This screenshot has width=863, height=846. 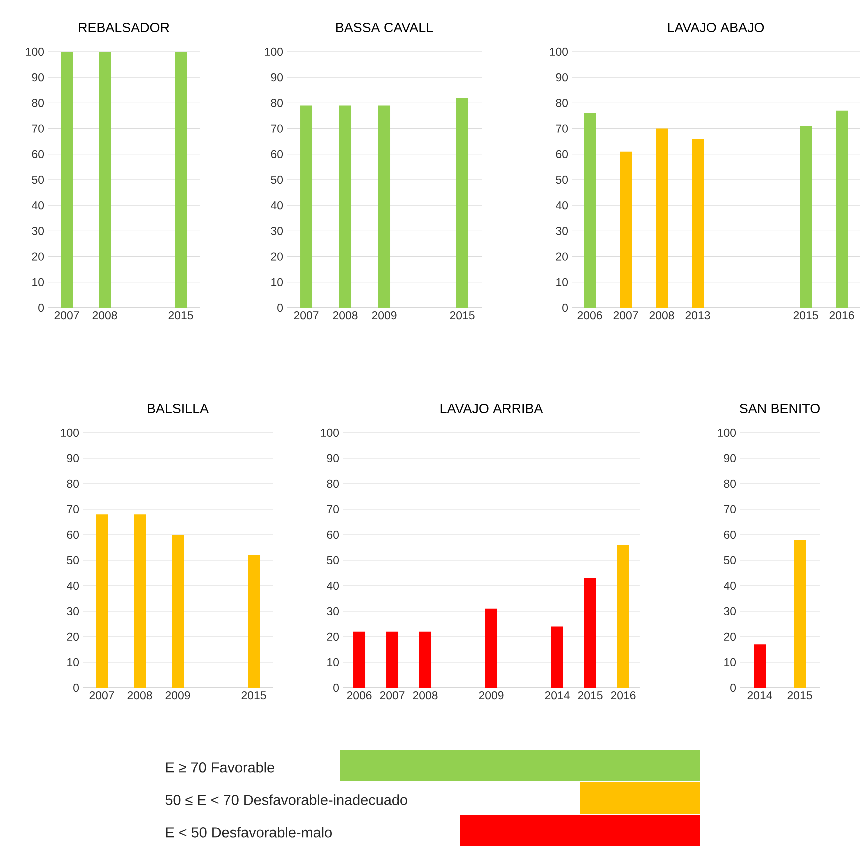 What do you see at coordinates (698, 316) in the screenshot?
I see `x-tick-label: 2013` at bounding box center [698, 316].